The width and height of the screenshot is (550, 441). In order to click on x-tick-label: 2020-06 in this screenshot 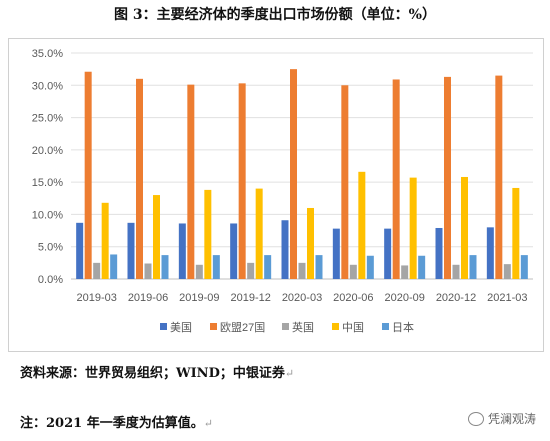, I will do `click(353, 298)`.